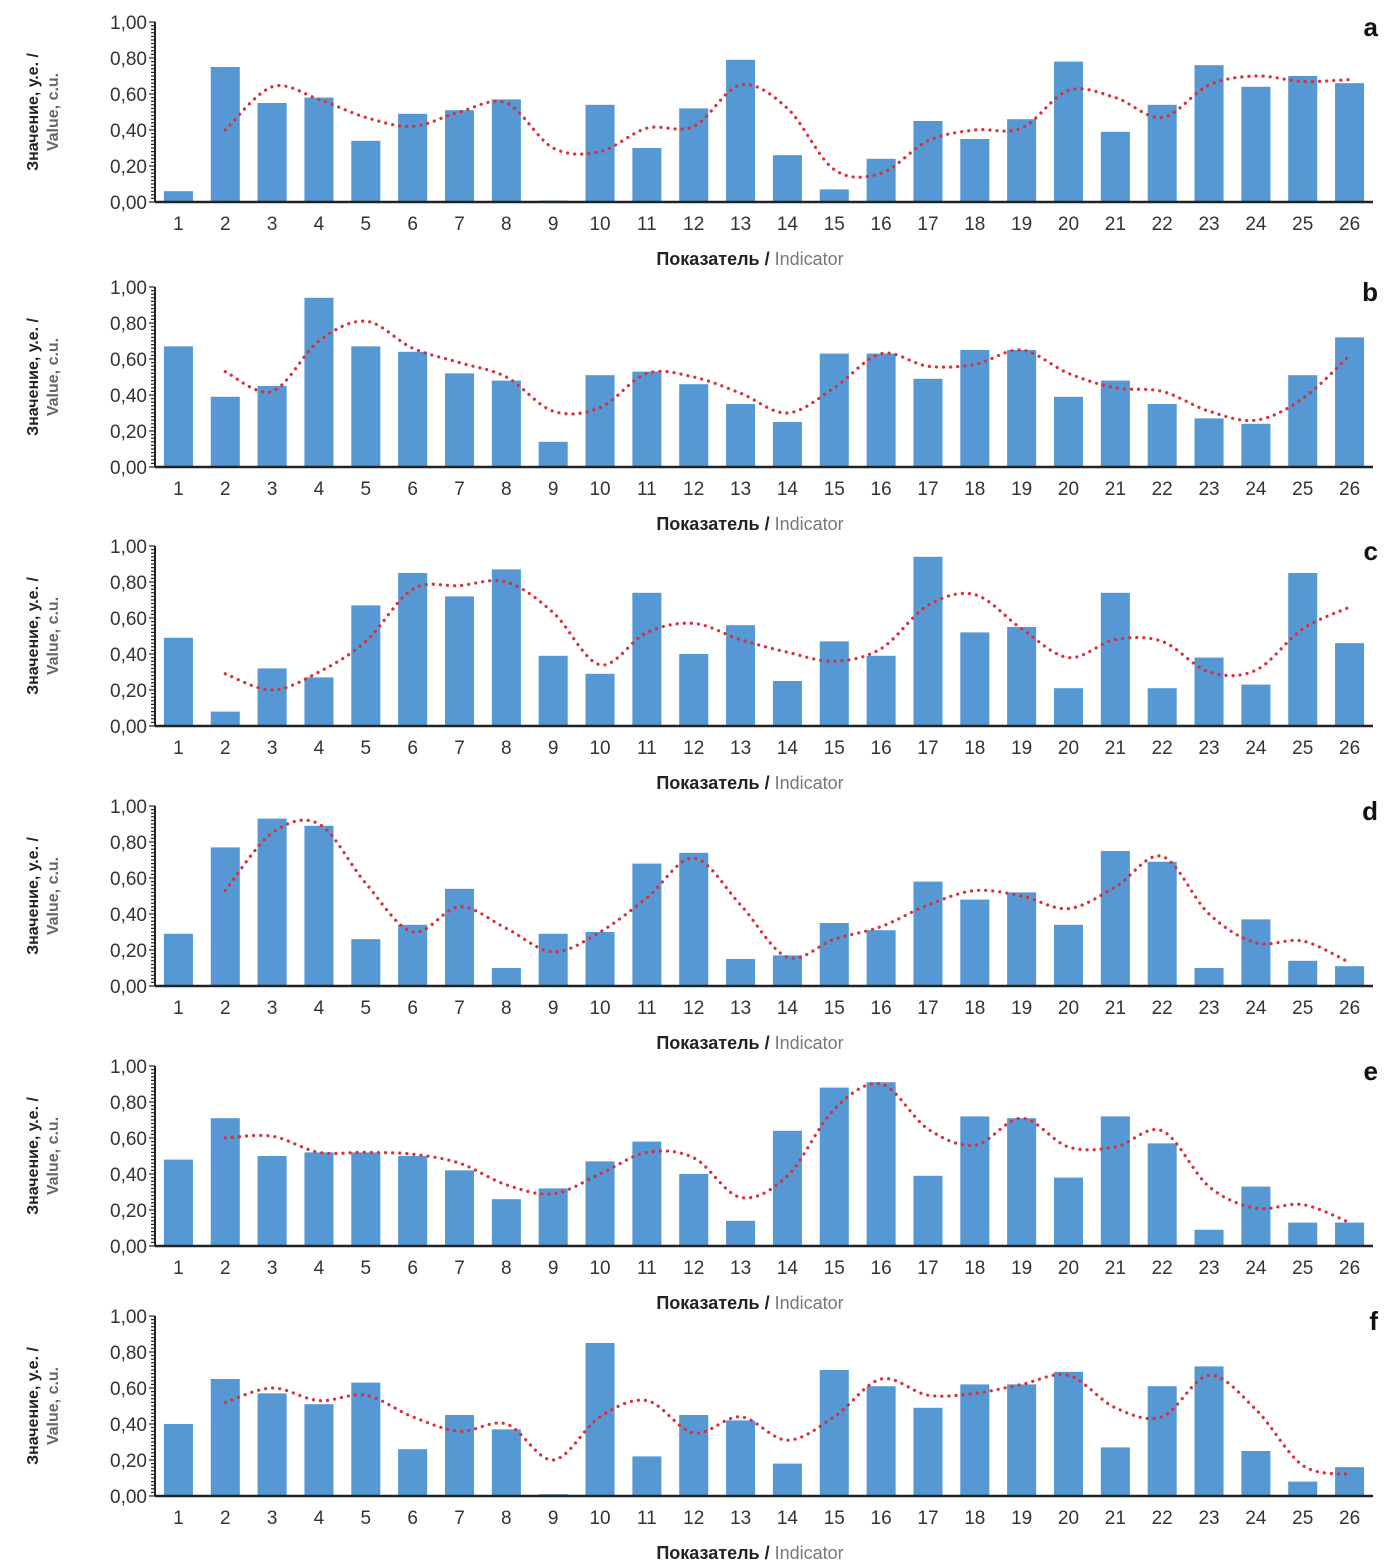 This screenshot has width=1400, height=1567. What do you see at coordinates (128, 131) in the screenshot?
I see `y-tick-label: 0,40` at bounding box center [128, 131].